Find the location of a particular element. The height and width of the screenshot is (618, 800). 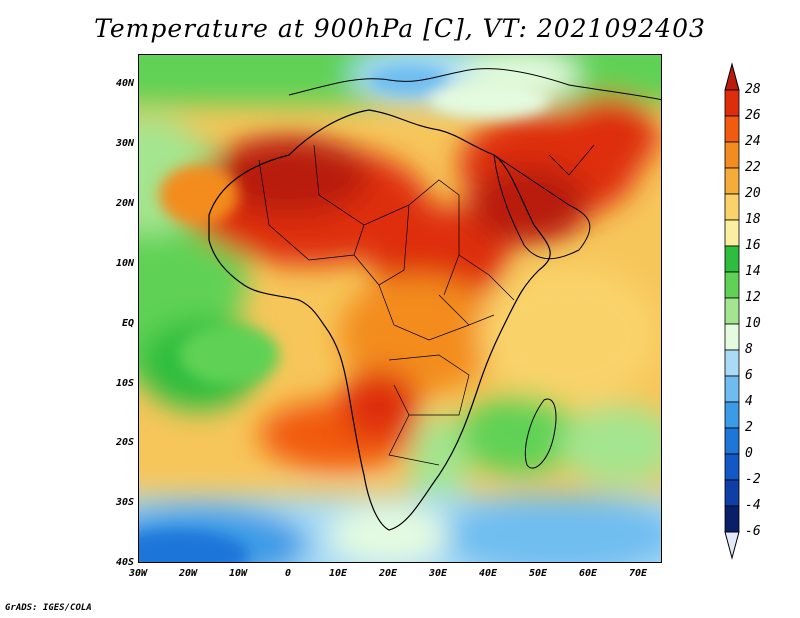

y-tick-label: 30S is located at coordinates (124, 502).